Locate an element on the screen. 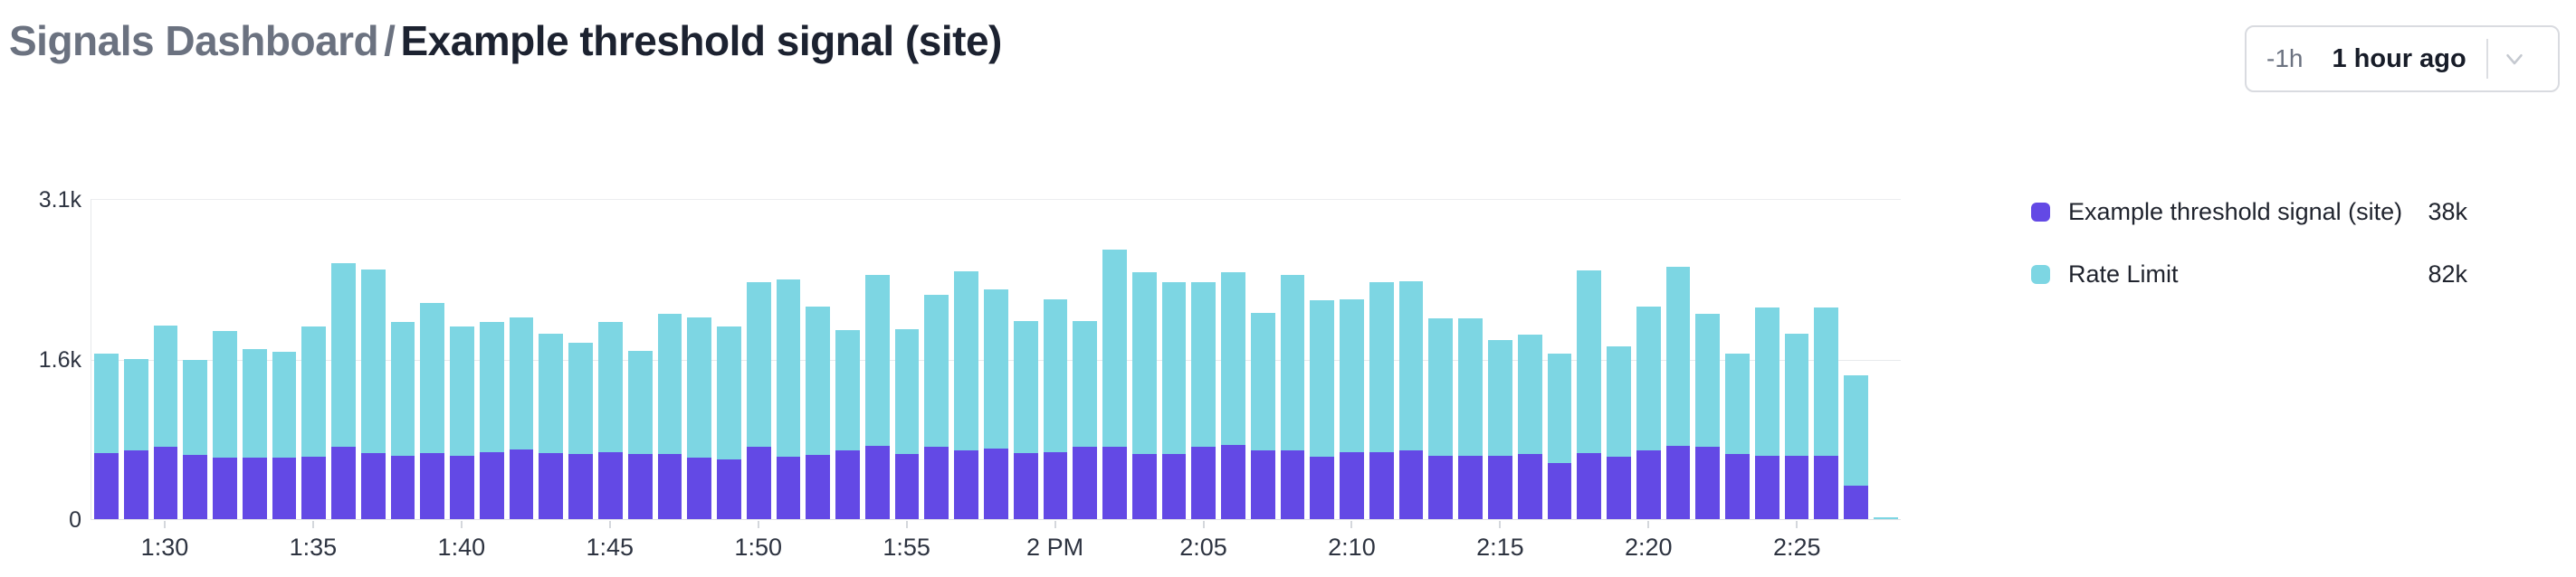 Image resolution: width=2576 pixels, height=577 pixels. bar-1:43 is located at coordinates (551, 359).